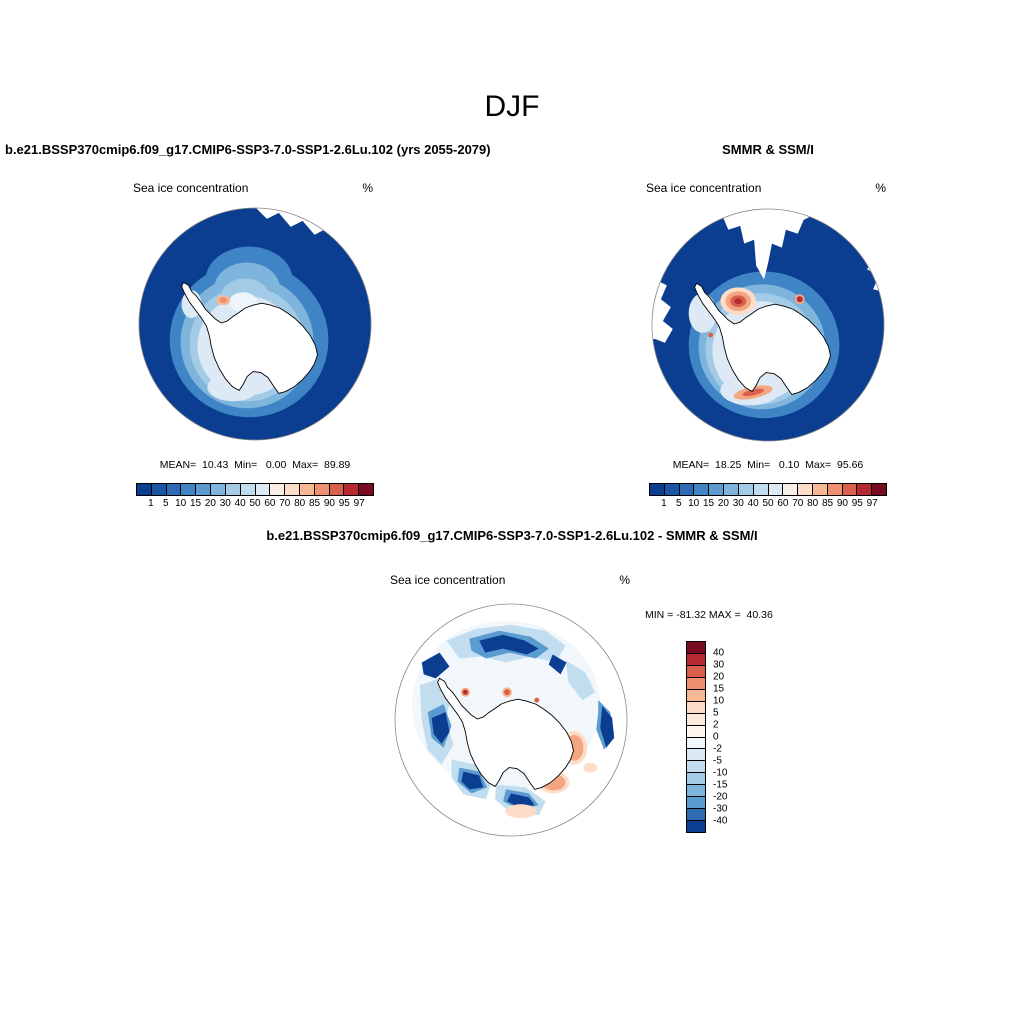  I want to click on obs-field-label: Sea ice concentration, so click(704, 188).